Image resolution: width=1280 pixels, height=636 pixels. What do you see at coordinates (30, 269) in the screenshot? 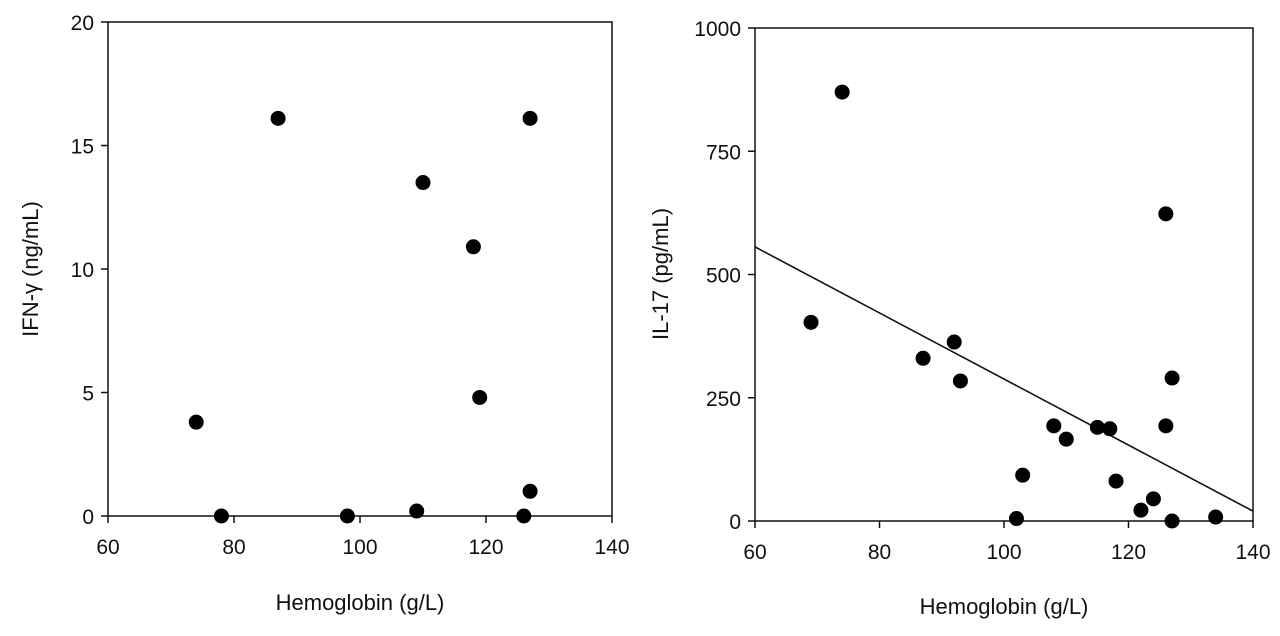
I see `y-axis-label: IFN-γ (ng/mL)` at bounding box center [30, 269].